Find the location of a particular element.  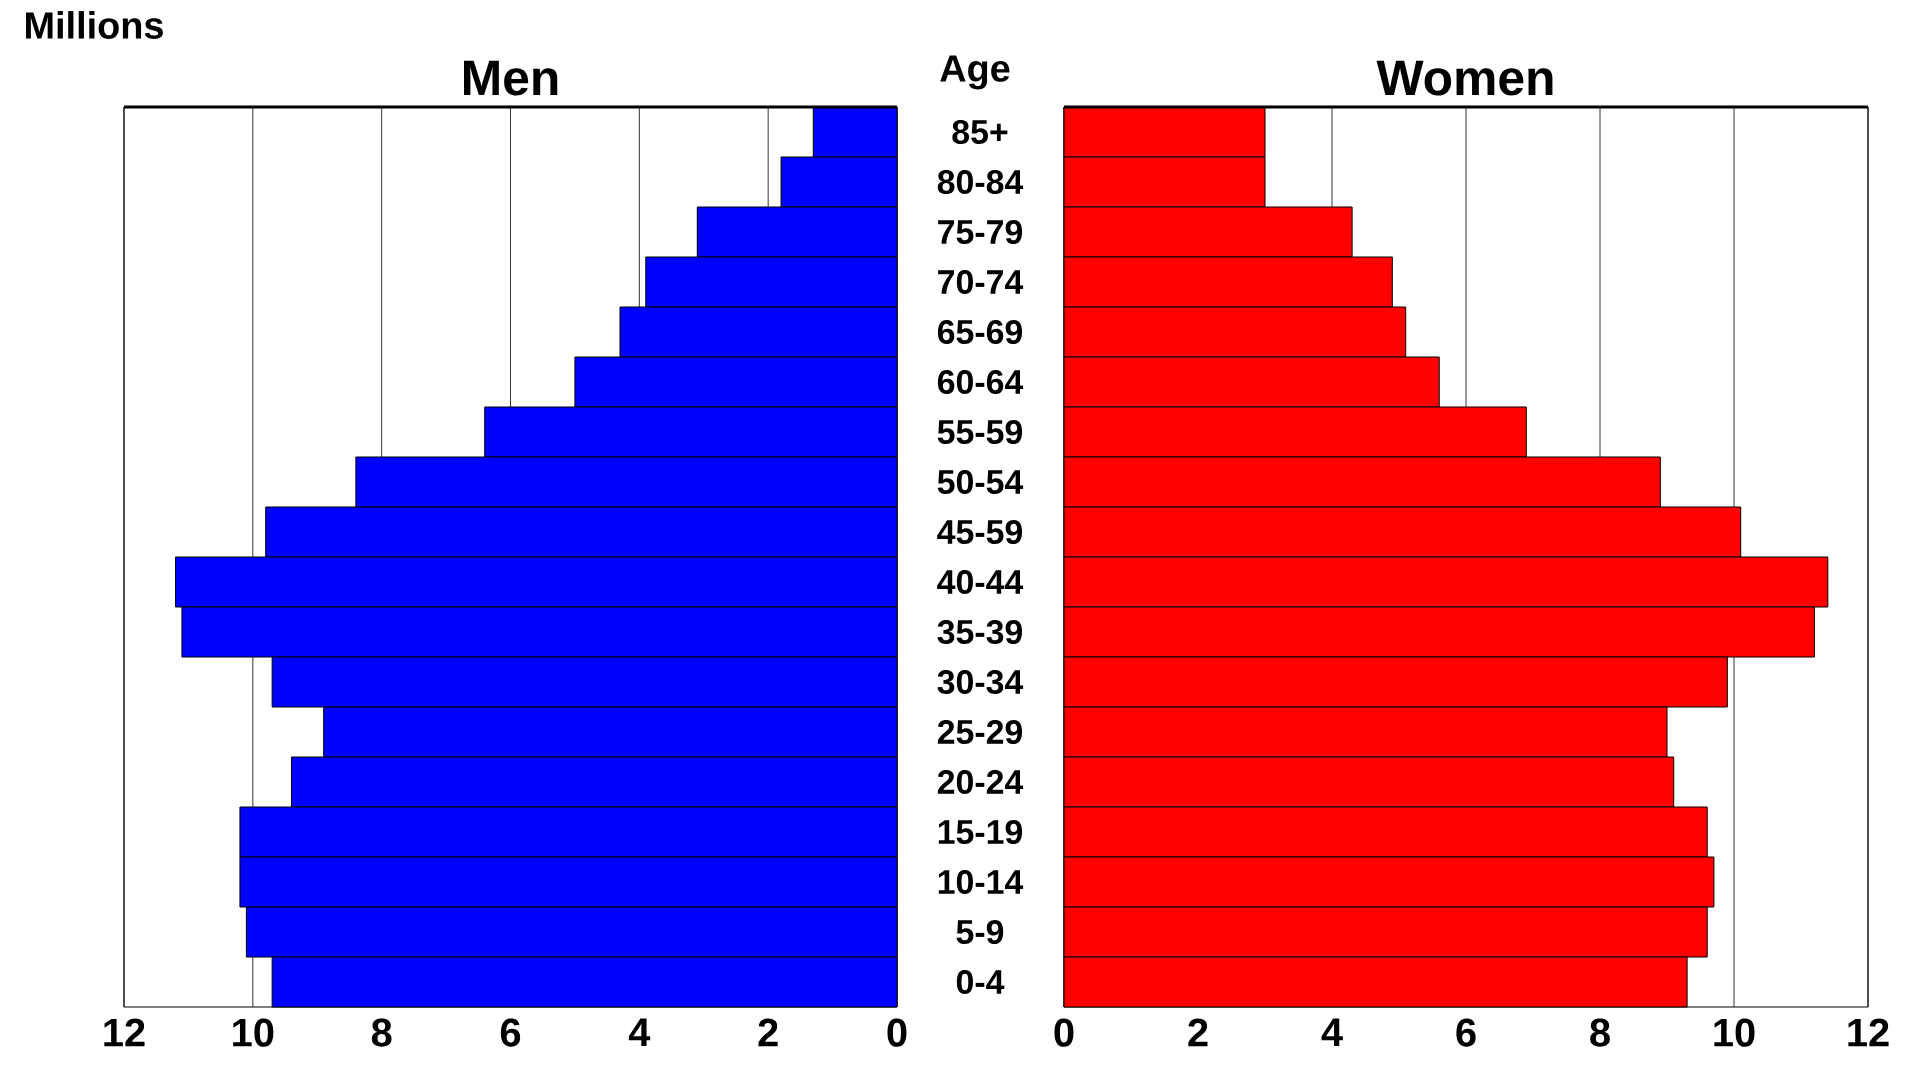

y-tick-label: 45-59 is located at coordinates (980, 532).